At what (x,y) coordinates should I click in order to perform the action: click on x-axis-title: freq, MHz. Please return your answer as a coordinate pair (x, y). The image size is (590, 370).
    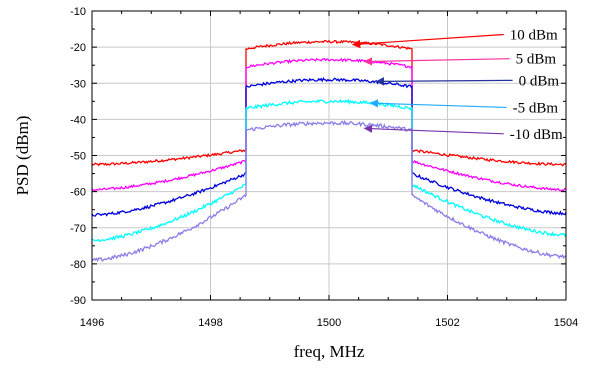
    Looking at the image, I should click on (329, 351).